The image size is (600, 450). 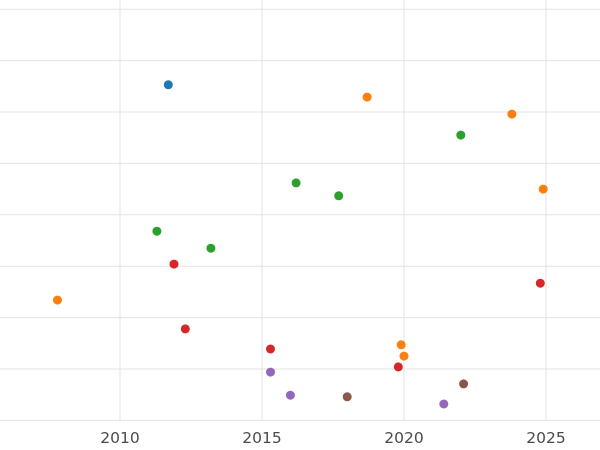 I want to click on data-point-blue, so click(x=168, y=85).